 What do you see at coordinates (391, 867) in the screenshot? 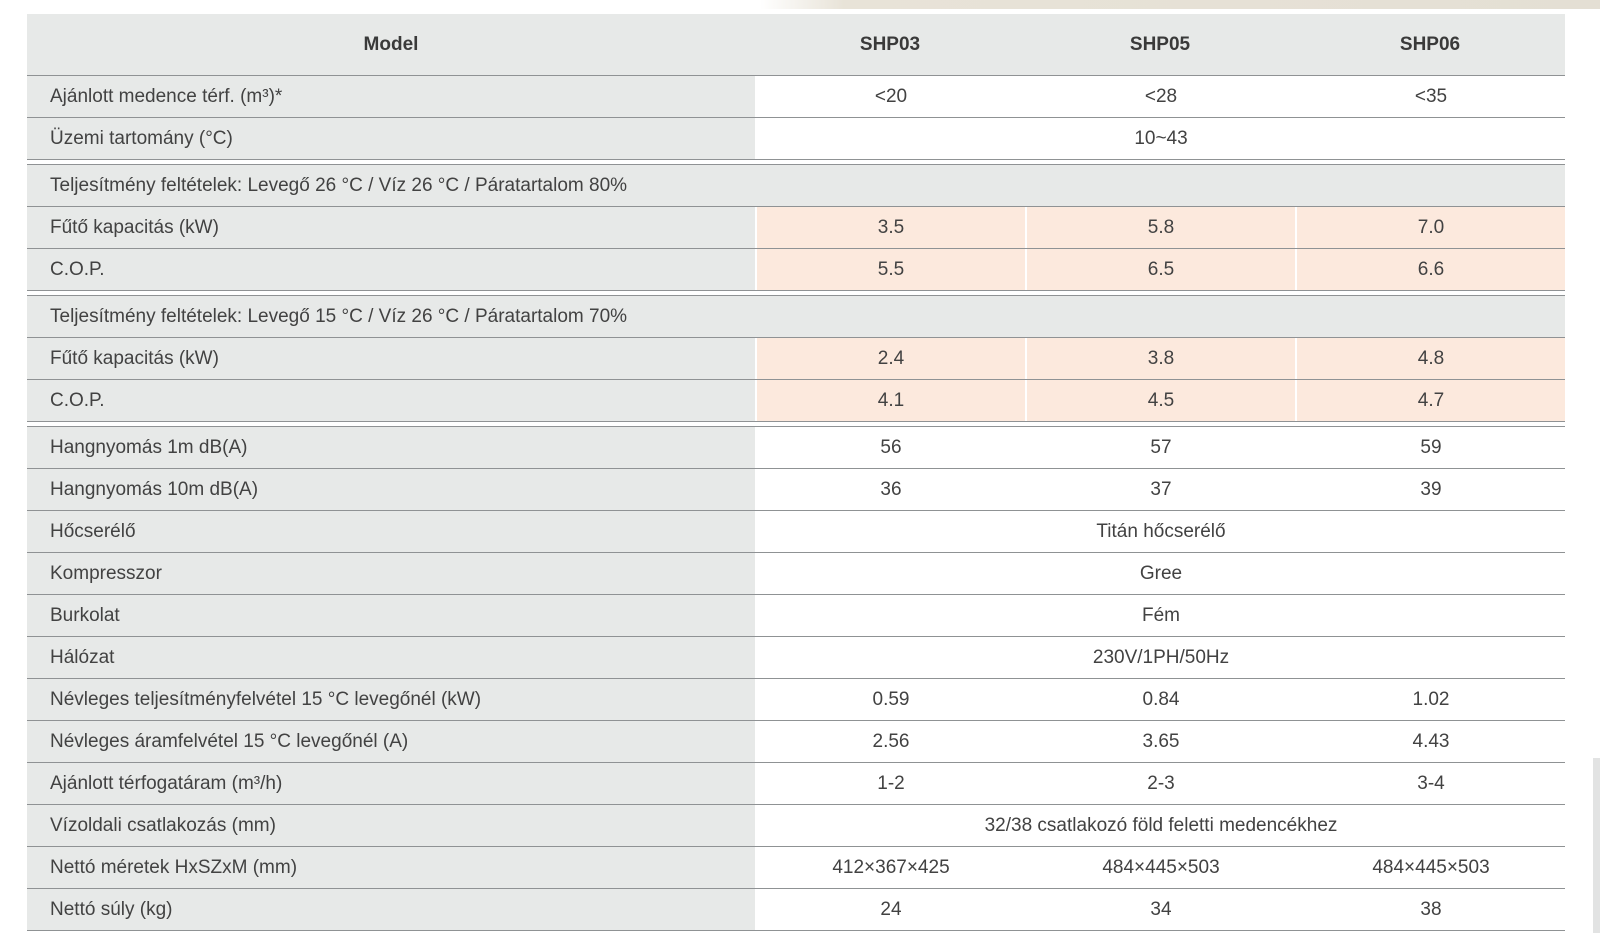
I see `row-label: Nettó méretek HxSZxM (mm)` at bounding box center [391, 867].